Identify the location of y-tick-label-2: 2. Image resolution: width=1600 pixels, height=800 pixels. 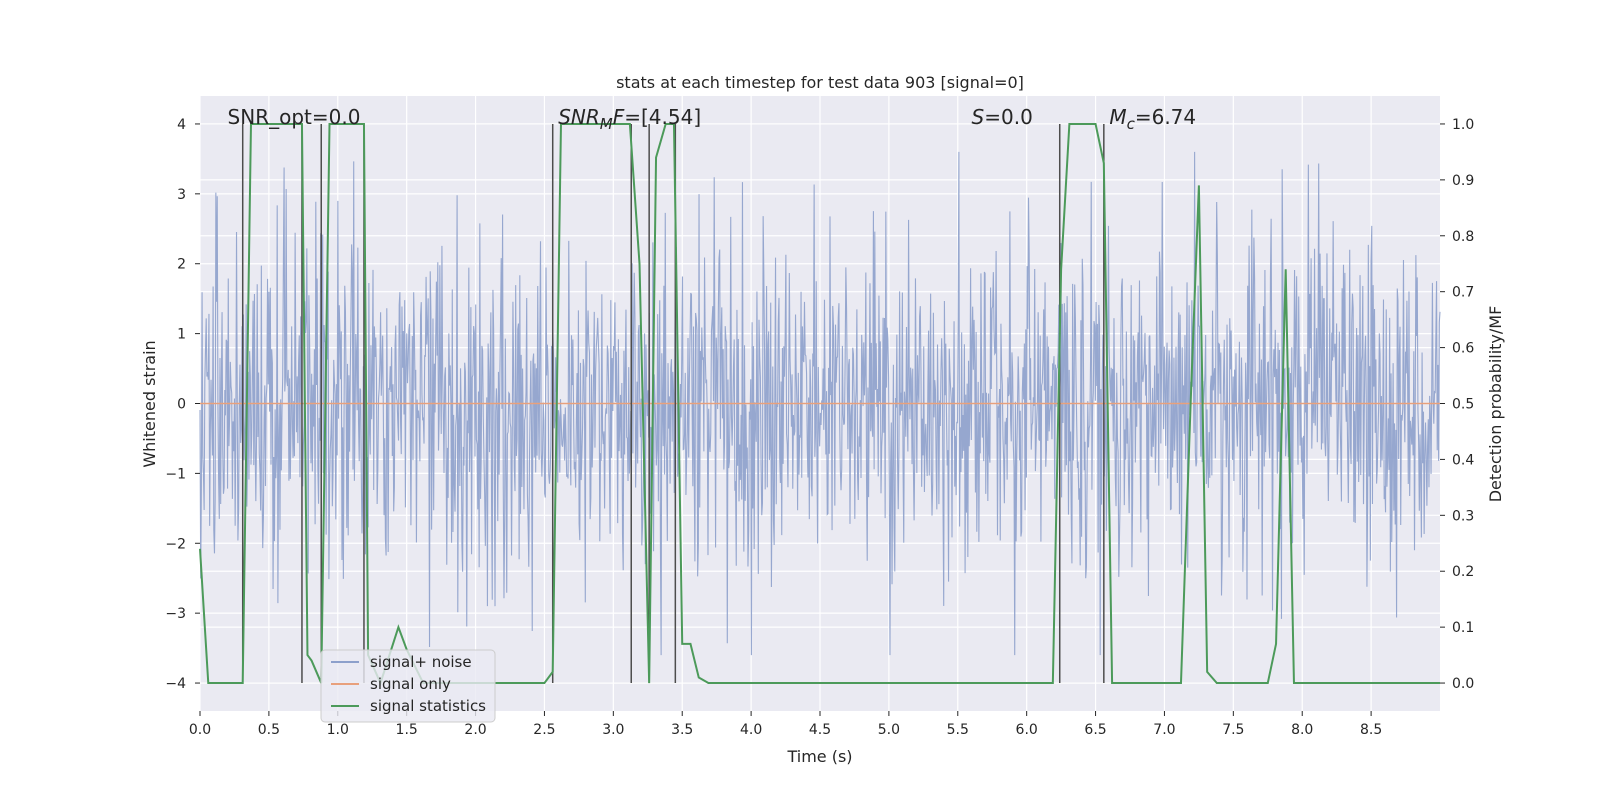
(181, 265).